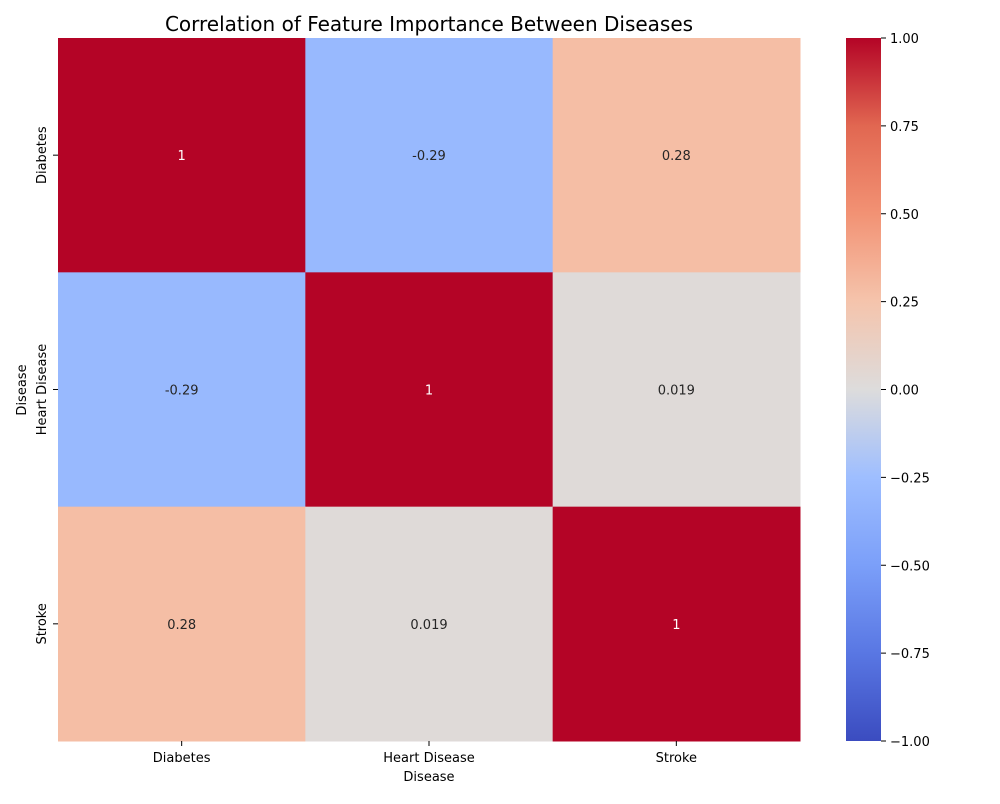 The image size is (1000, 804). Describe the element at coordinates (910, 742) in the screenshot. I see `colorbar-tick-label: −1.00` at that location.